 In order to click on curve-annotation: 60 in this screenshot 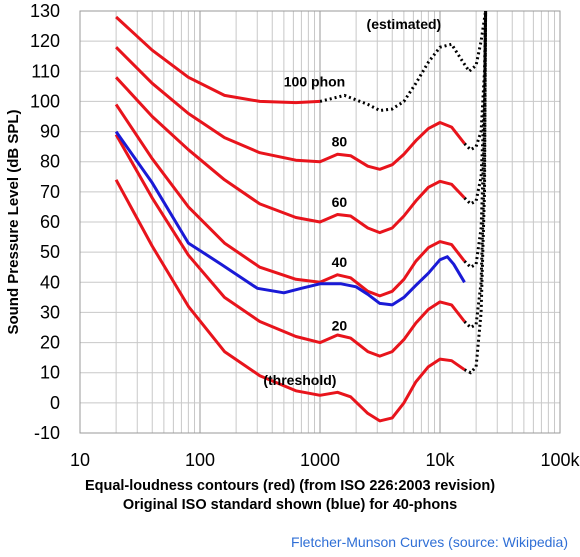, I will do `click(340, 202)`.